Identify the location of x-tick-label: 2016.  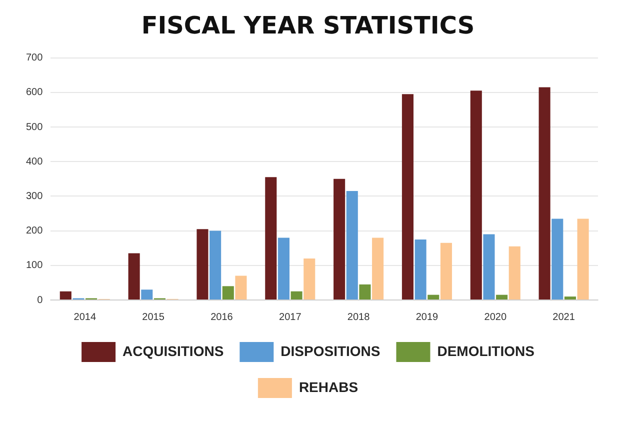
(222, 317).